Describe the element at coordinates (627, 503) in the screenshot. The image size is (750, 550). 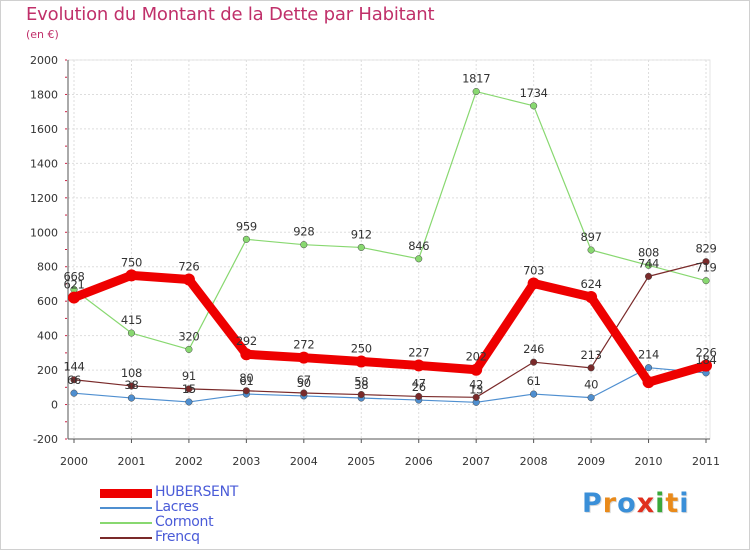
I see `logo-letter: o` at that location.